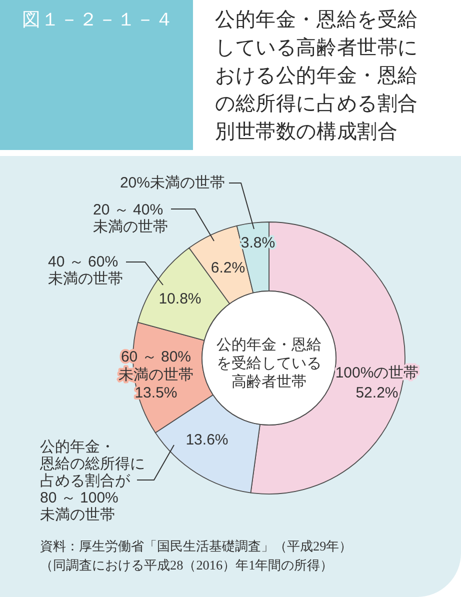 This screenshot has width=461, height=597. What do you see at coordinates (228, 268) in the screenshot?
I see `data-label: 6.2%` at bounding box center [228, 268].